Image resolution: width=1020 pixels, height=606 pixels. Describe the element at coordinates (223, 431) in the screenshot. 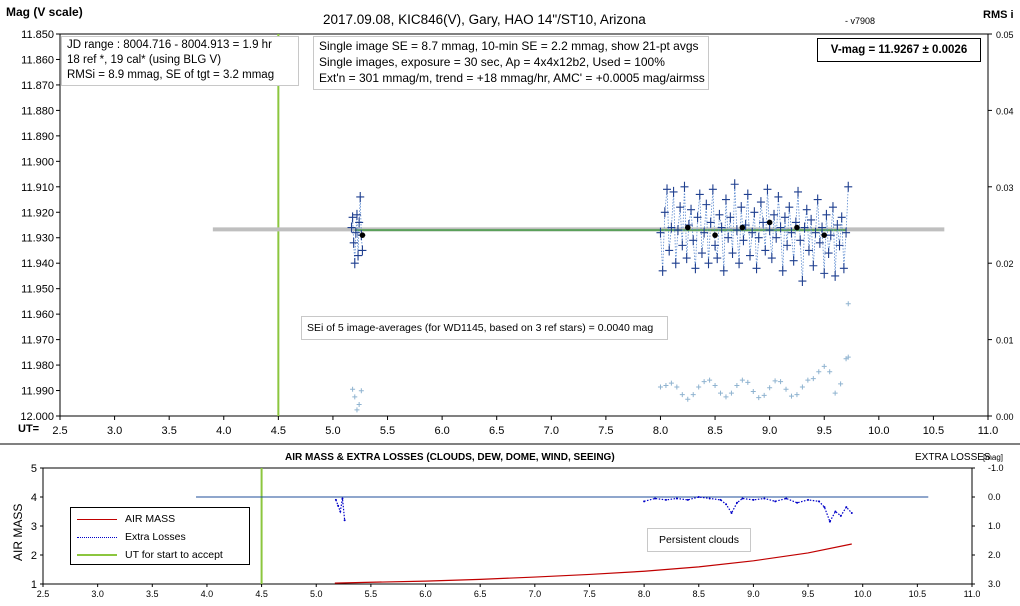

I see `x-tick-label: 4.0` at that location.